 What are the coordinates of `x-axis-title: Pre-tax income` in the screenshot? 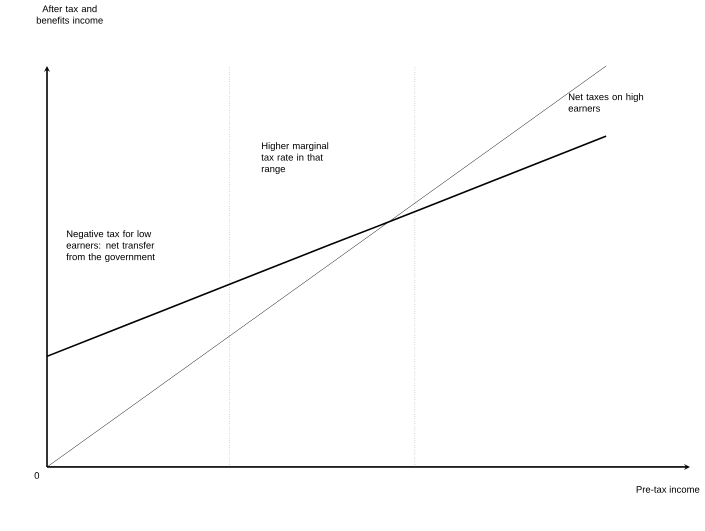 It's located at (668, 489).